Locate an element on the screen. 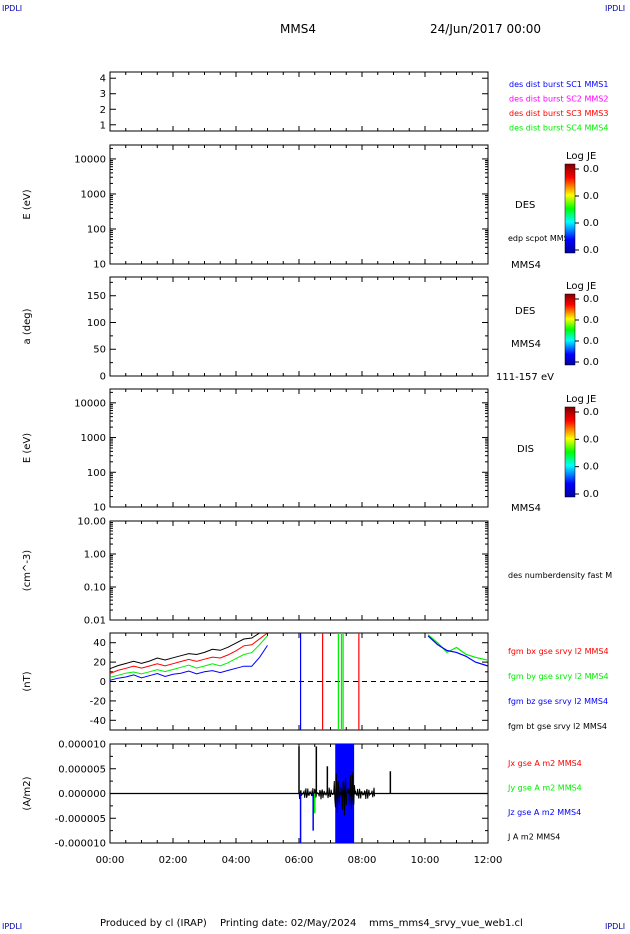  footer-produced: Produced by cl (IRAP) is located at coordinates (153, 923).